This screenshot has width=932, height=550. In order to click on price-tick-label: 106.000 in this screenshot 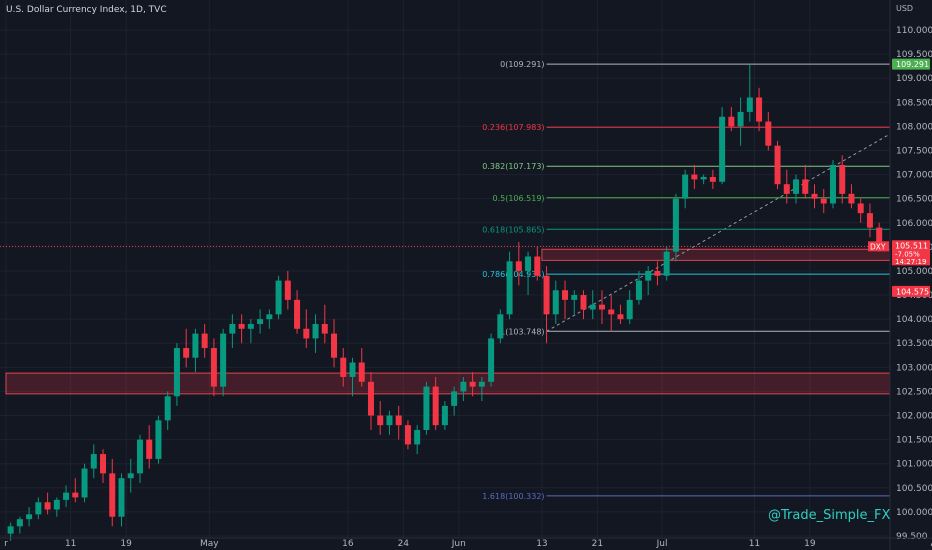, I will do `click(914, 224)`.